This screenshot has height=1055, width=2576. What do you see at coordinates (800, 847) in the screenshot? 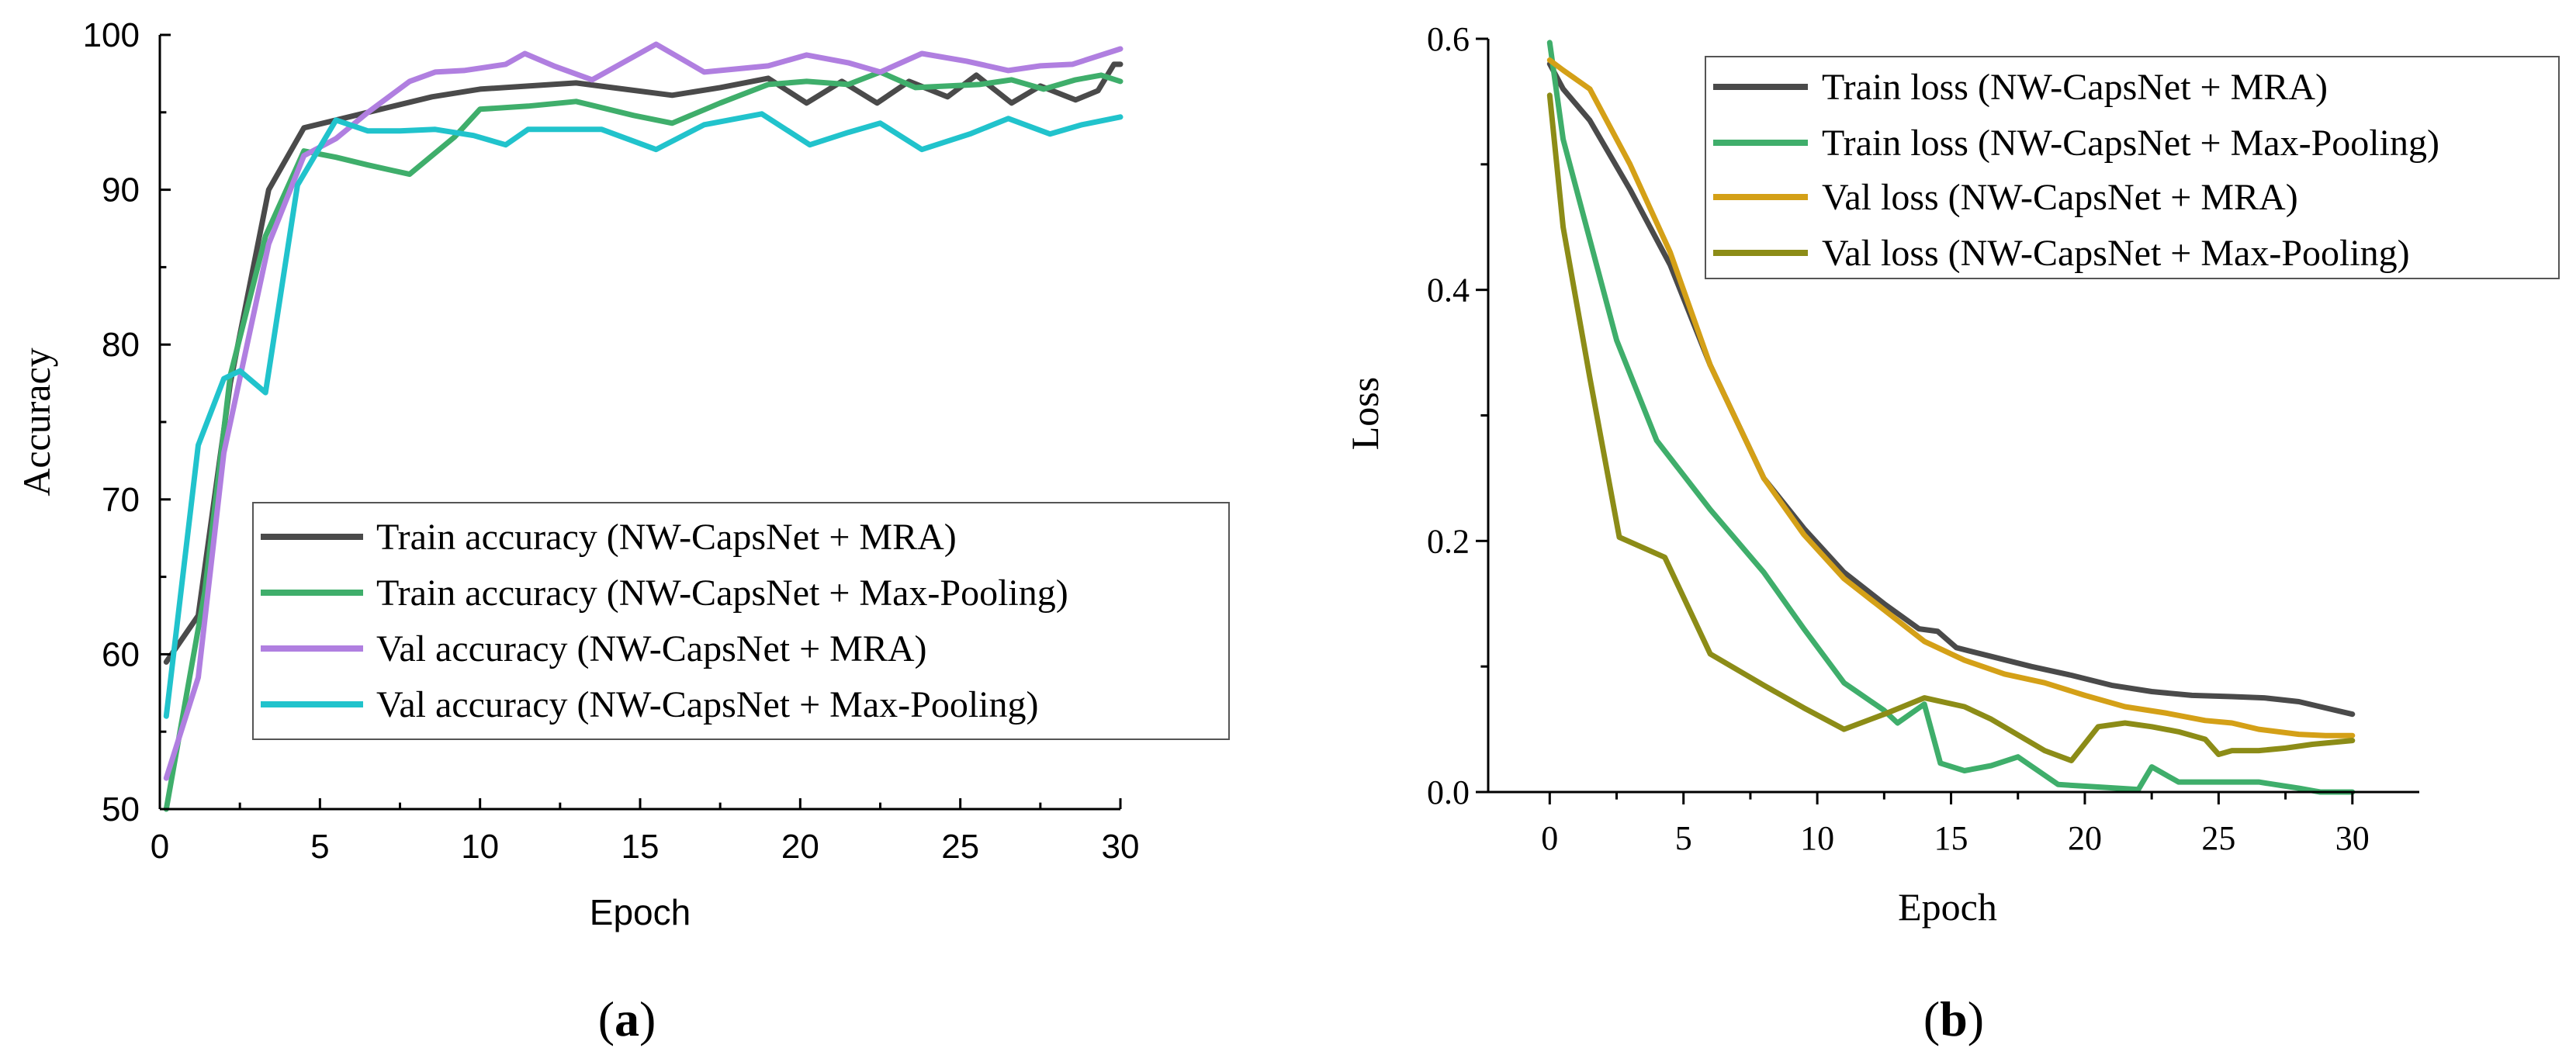
I see `panel-a-x-tick-label: 20` at bounding box center [800, 847].